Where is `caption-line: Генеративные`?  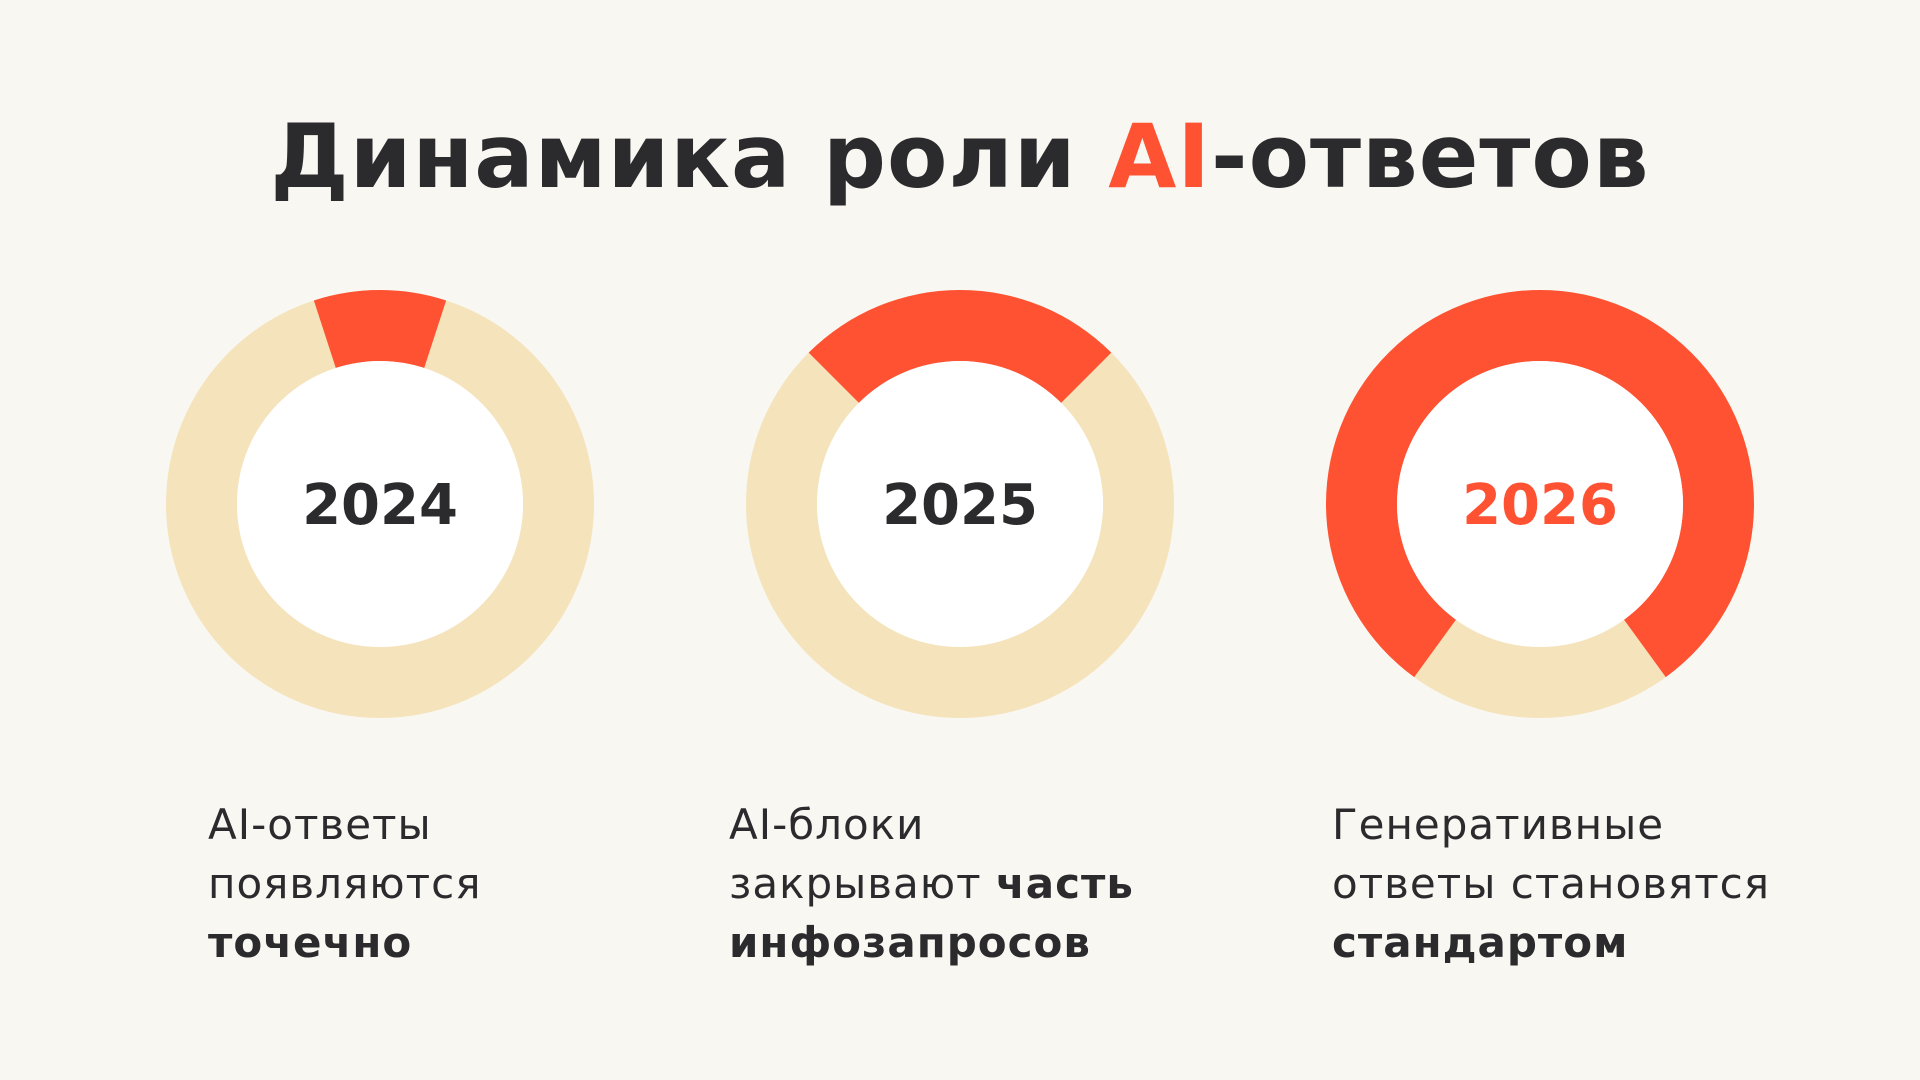 caption-line: Генеративные is located at coordinates (1498, 824).